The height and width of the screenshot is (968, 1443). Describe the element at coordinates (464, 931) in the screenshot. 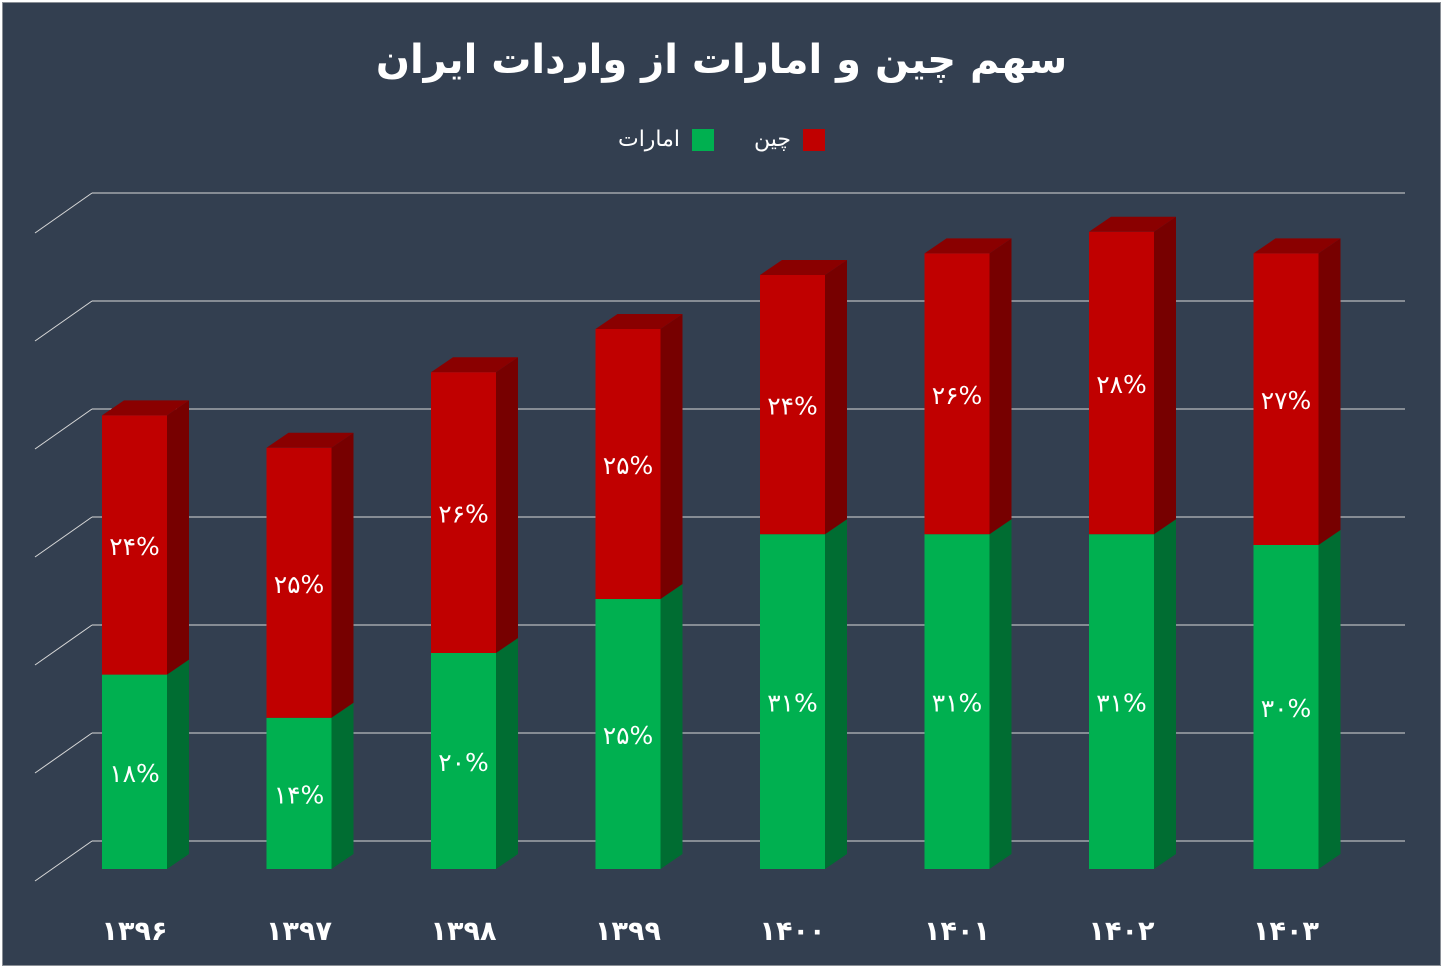

I see `x-tick-label: ۱۳۹۸` at that location.